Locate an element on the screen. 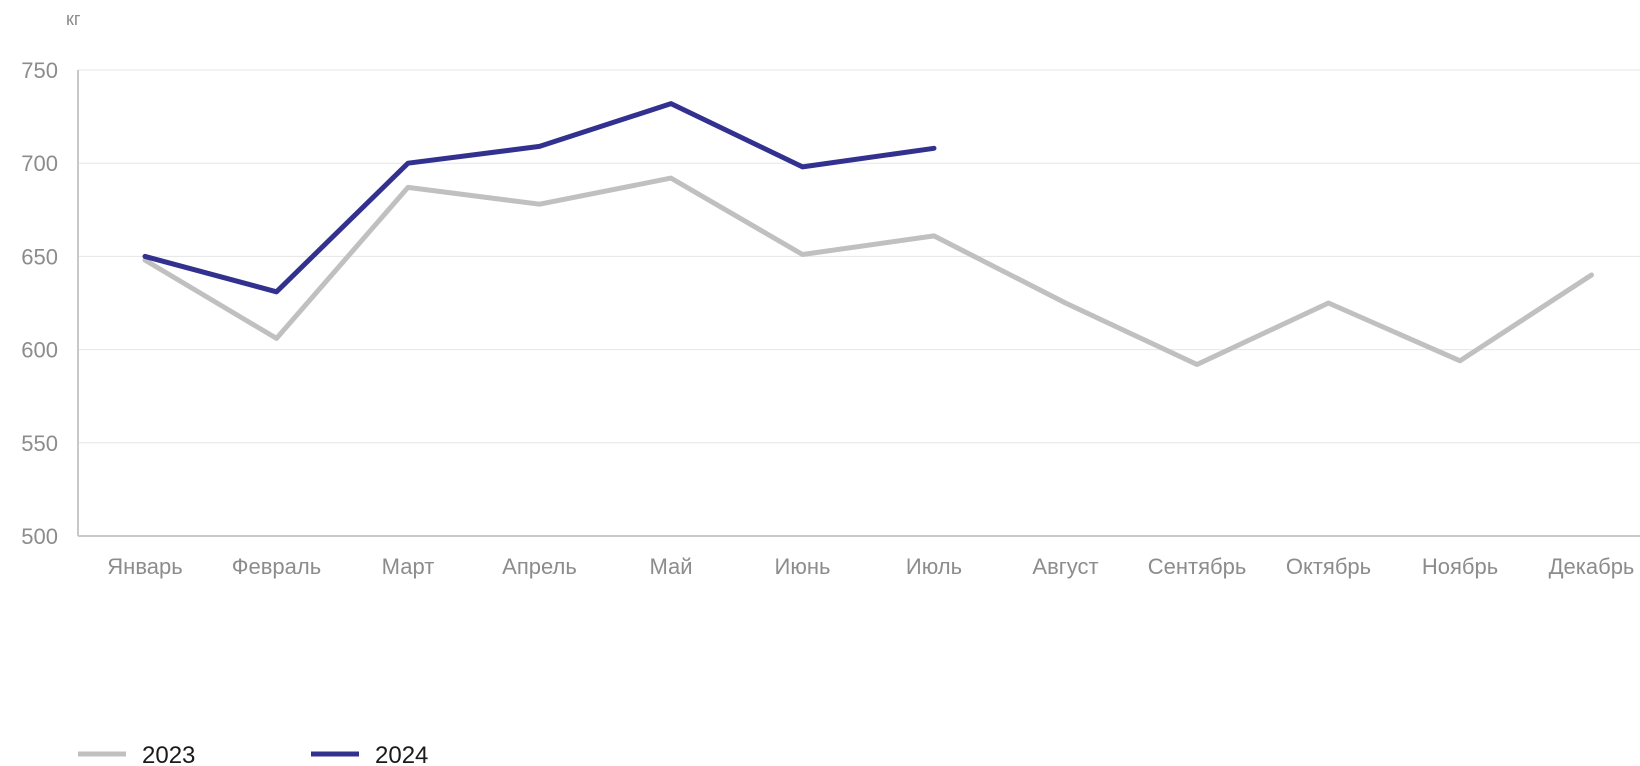 The image size is (1640, 766). y-tick-label: 700 is located at coordinates (39, 163).